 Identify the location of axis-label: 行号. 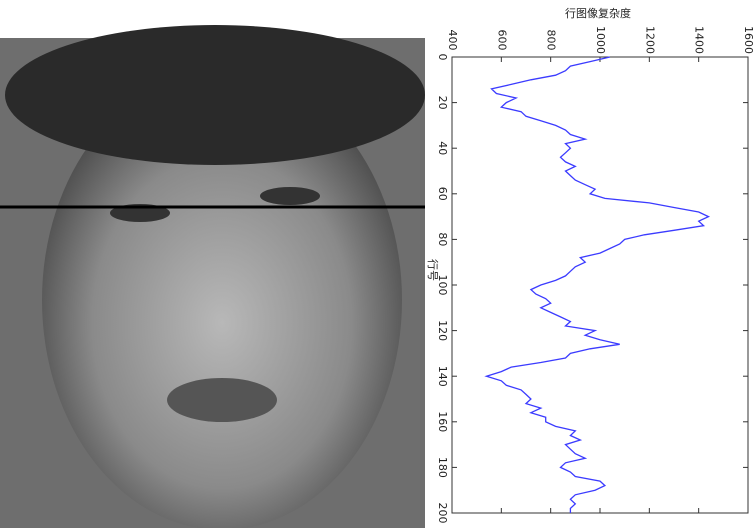
(432, 270).